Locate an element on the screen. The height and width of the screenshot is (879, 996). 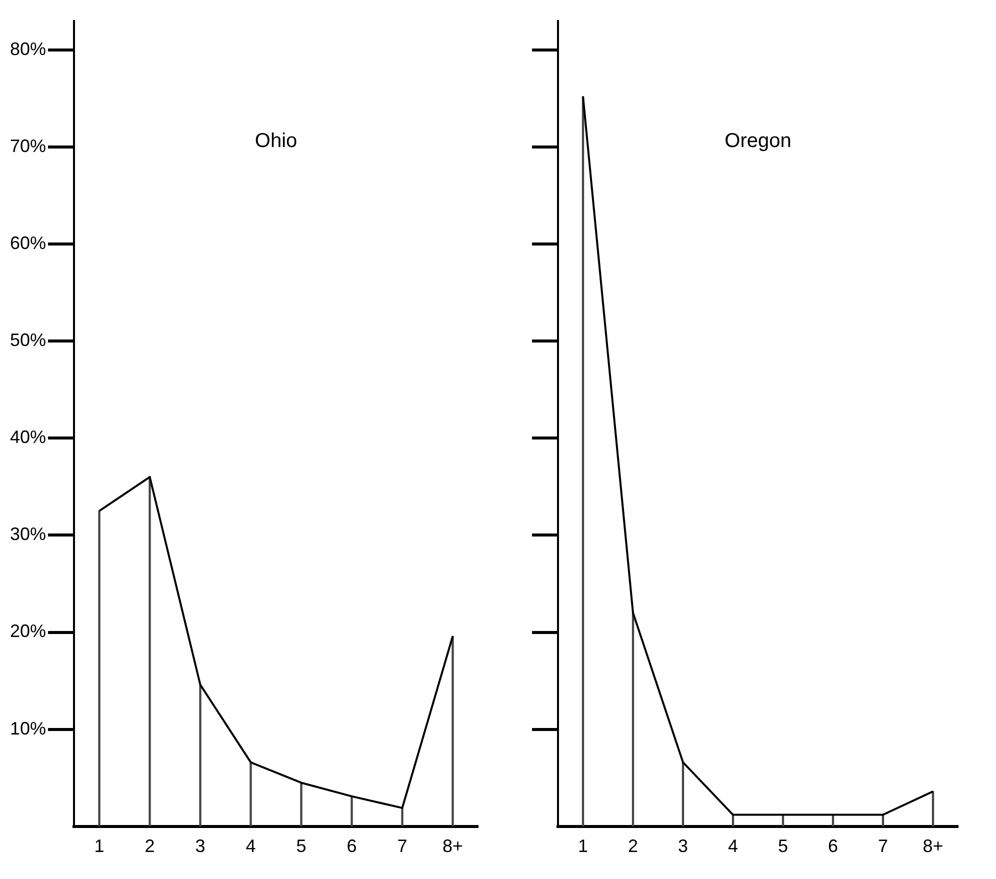
y-tick-label: 40% is located at coordinates (28, 437).